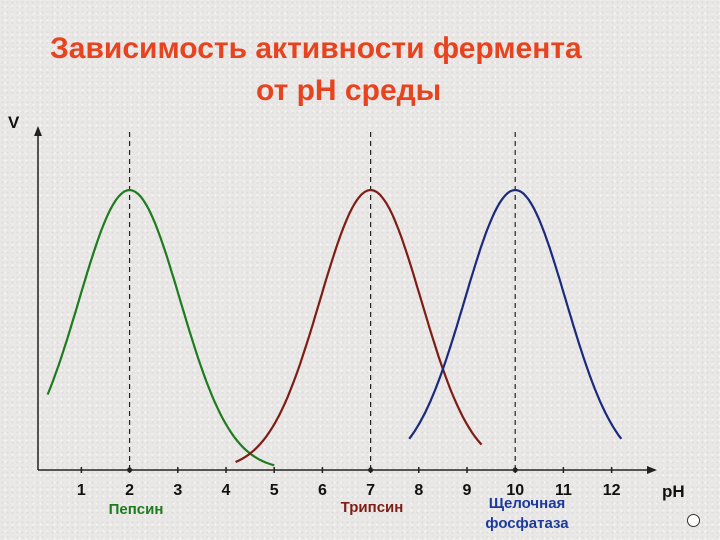 The width and height of the screenshot is (720, 540). What do you see at coordinates (693, 520) in the screenshot?
I see `slide-nav-circle` at bounding box center [693, 520].